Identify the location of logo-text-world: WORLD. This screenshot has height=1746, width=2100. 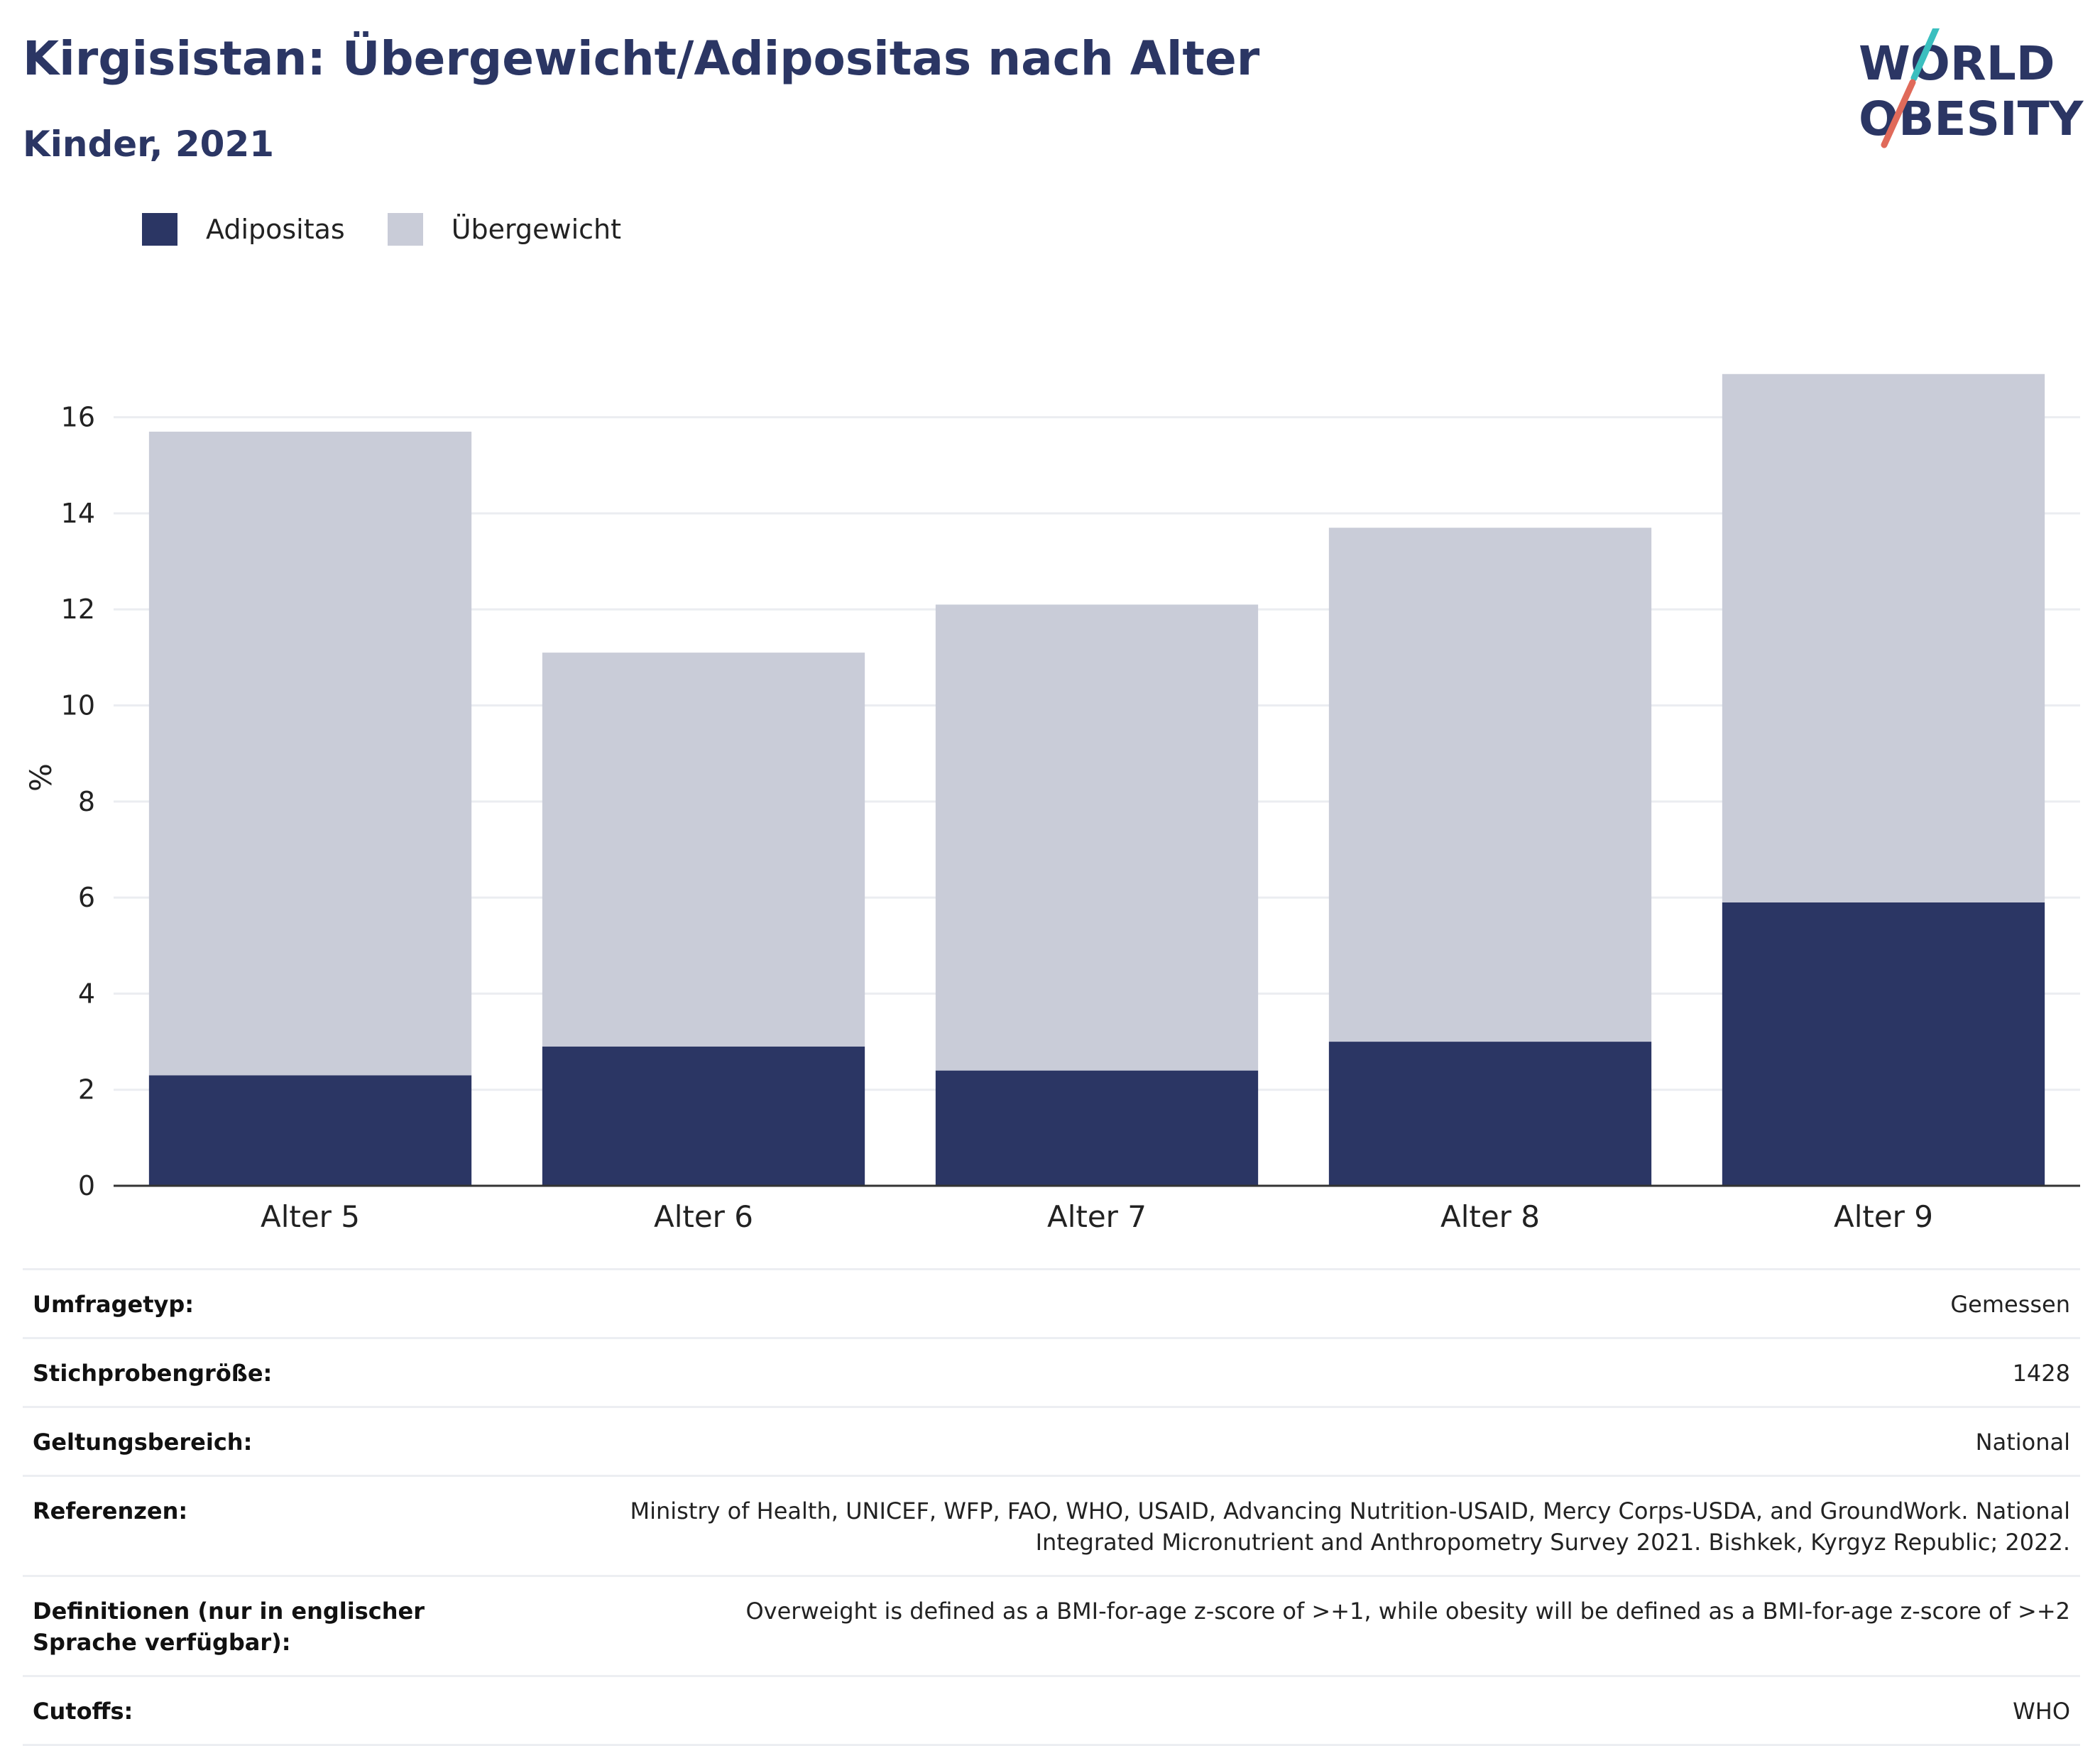
(1957, 63).